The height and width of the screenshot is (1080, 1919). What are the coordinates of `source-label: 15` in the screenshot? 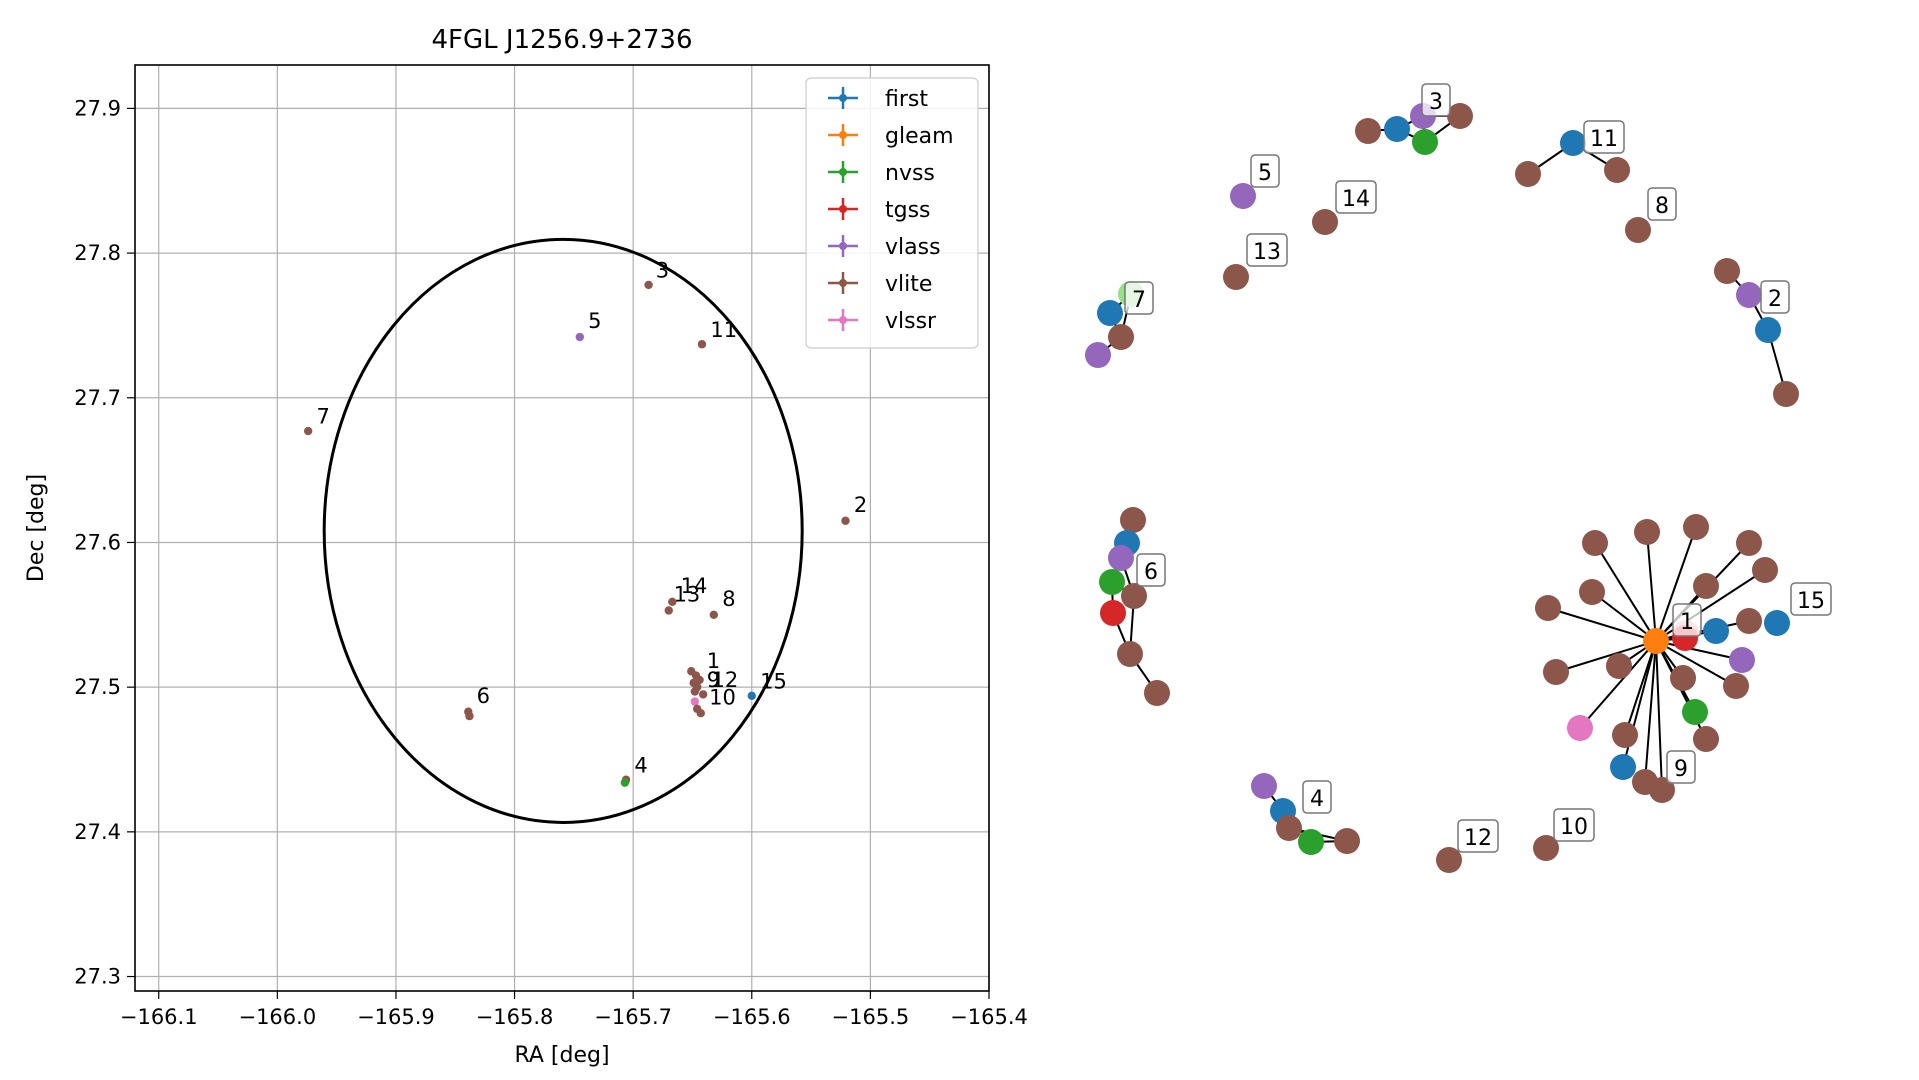 It's located at (773, 681).